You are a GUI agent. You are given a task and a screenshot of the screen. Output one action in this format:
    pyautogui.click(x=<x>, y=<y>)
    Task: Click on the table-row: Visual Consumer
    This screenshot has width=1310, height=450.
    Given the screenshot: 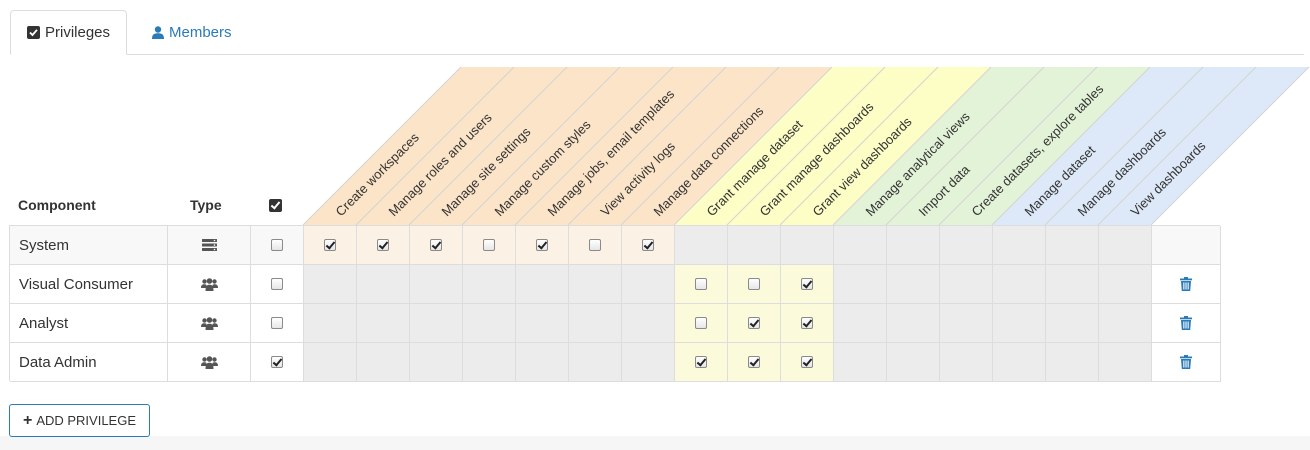 What is the action you would take?
    pyautogui.click(x=615, y=284)
    